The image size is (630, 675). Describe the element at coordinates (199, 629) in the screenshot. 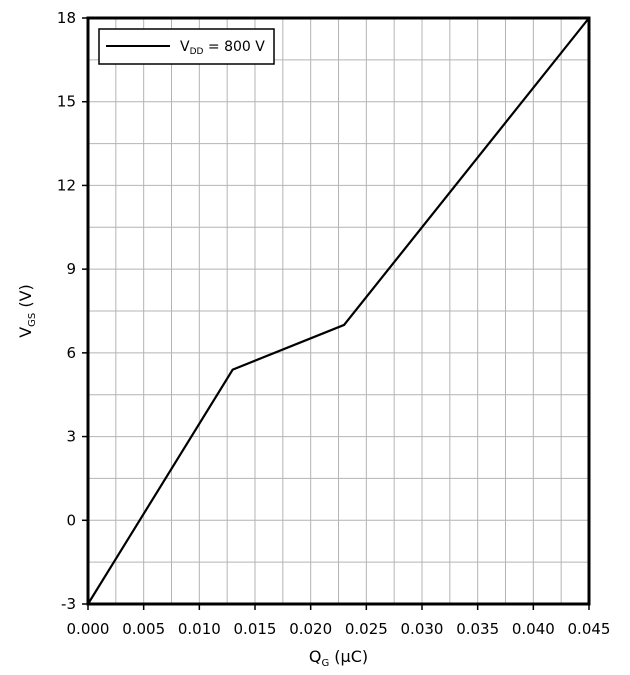

I see `x-tick-label: 0.010` at that location.